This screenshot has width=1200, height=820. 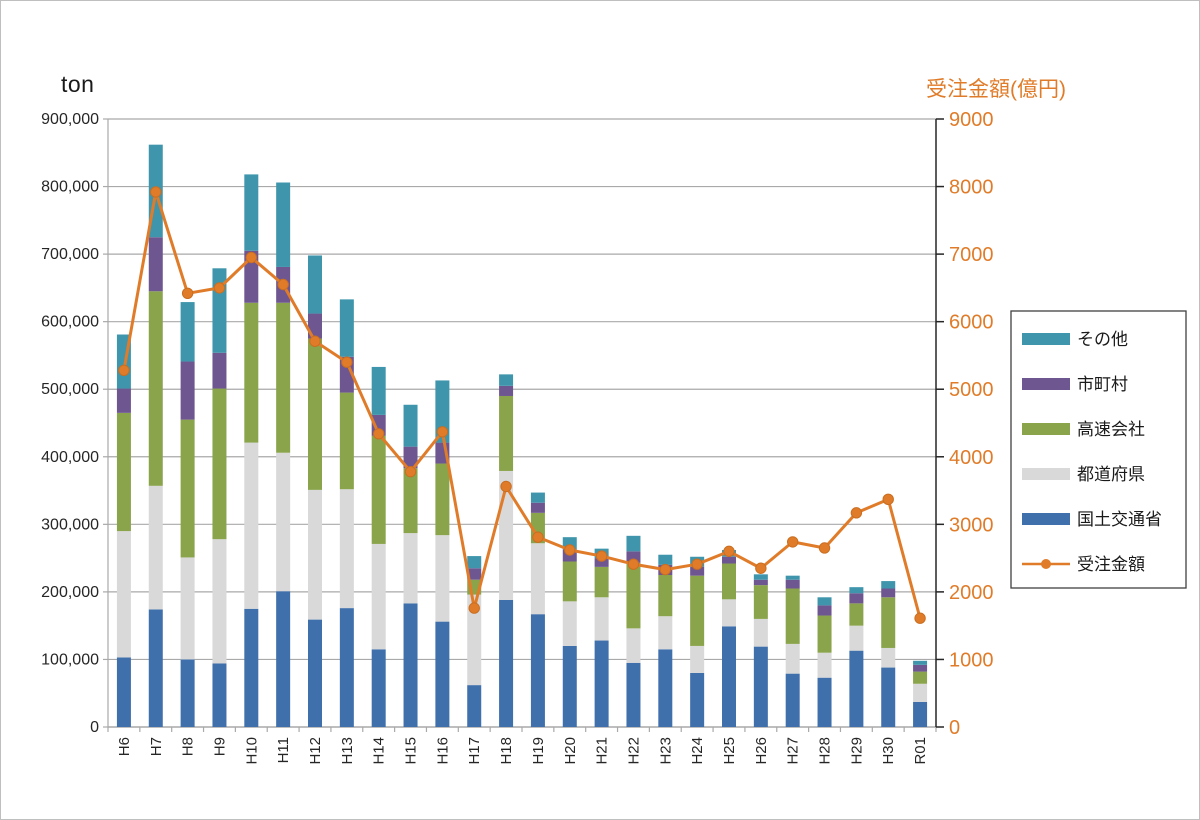 What do you see at coordinates (70, 187) in the screenshot?
I see `left-axis-tick-label: 800,000` at bounding box center [70, 187].